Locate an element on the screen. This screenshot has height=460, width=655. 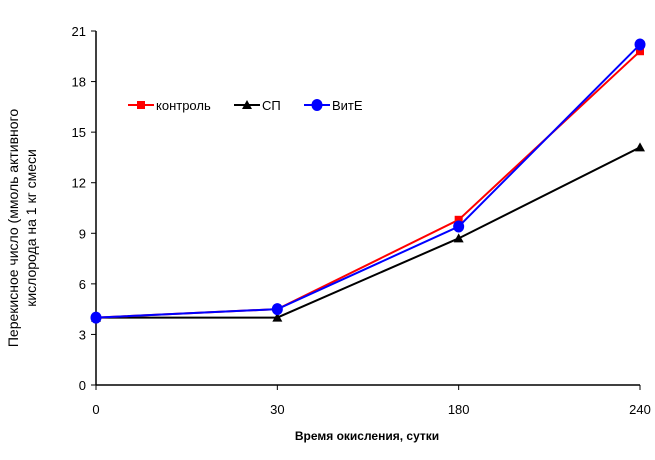
legend-label: СП is located at coordinates (271, 105).